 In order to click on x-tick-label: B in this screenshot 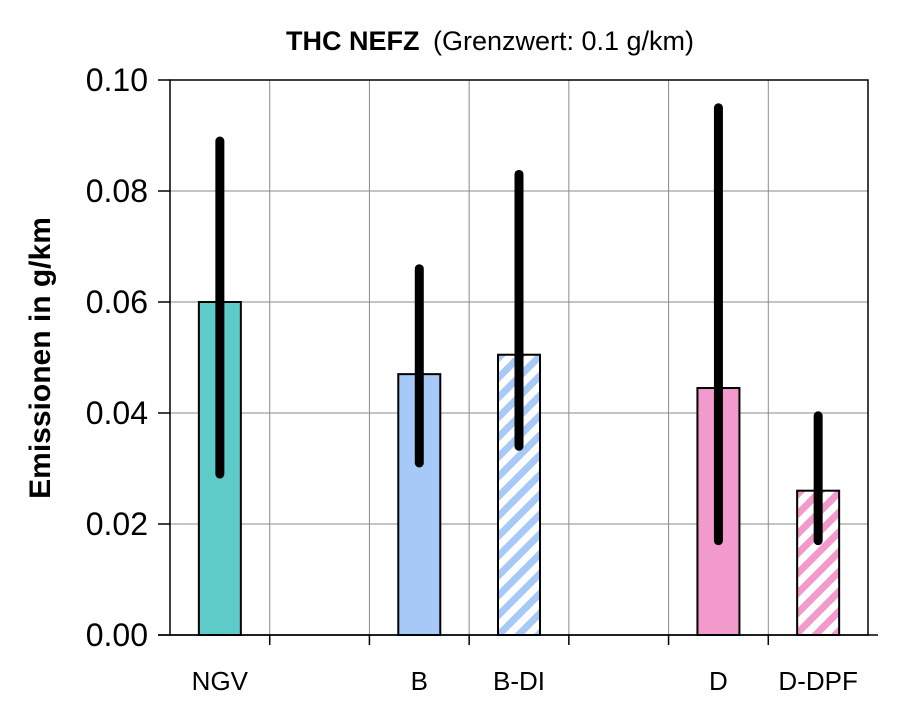, I will do `click(419, 681)`.